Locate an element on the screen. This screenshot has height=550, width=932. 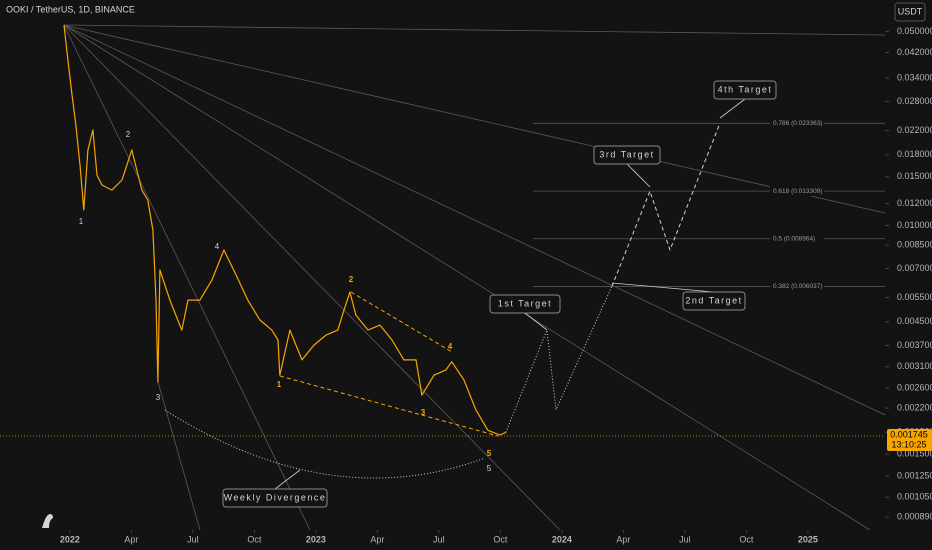
x-tick-label: 2024 is located at coordinates (562, 539).